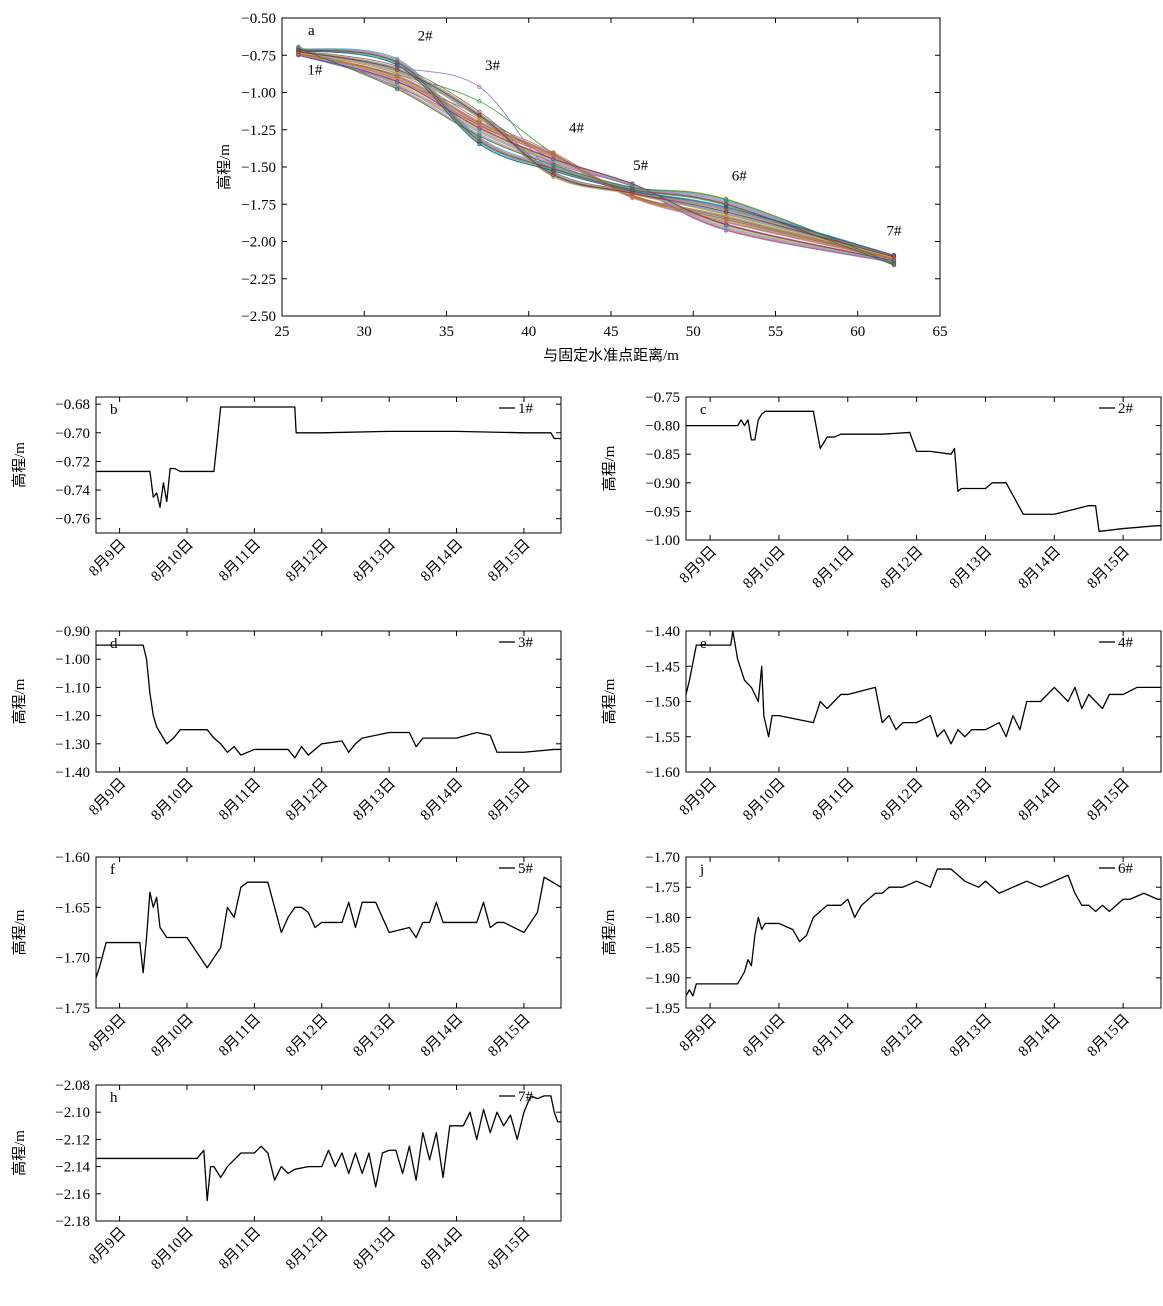  What do you see at coordinates (493, 66) in the screenshot?
I see `panel-a-point-label: 3#` at bounding box center [493, 66].